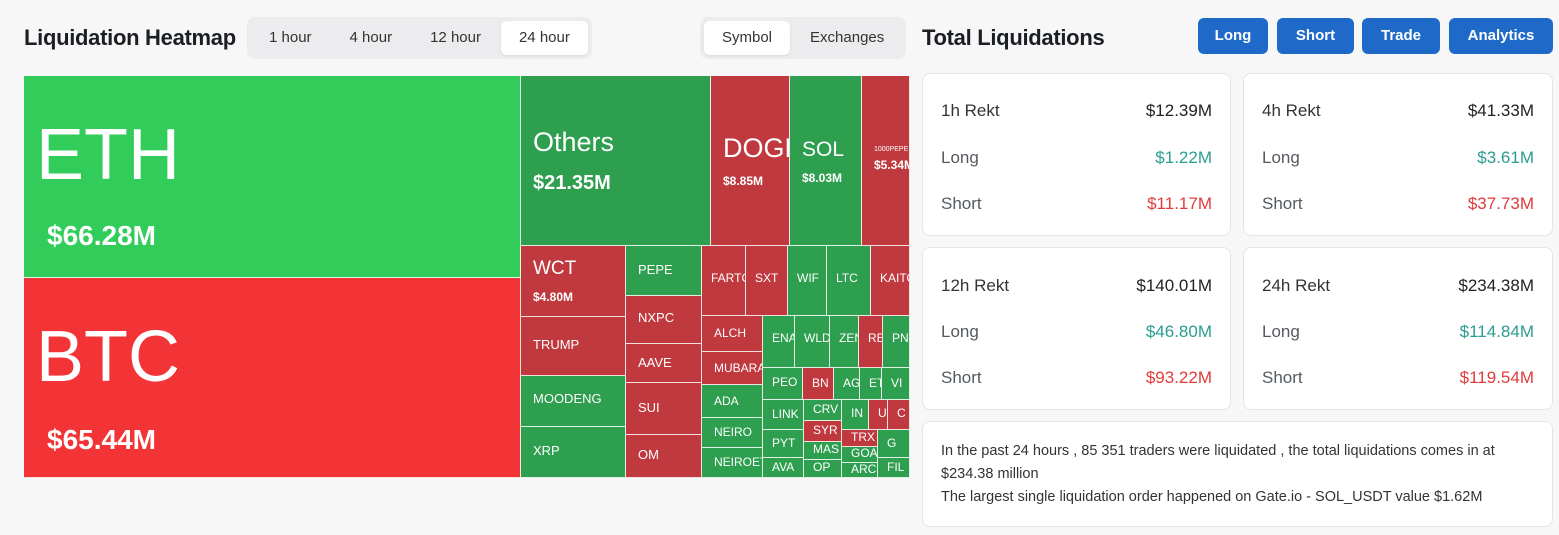  Describe the element at coordinates (783, 384) in the screenshot. I see `heatmap-cell-peo: PEO` at that location.